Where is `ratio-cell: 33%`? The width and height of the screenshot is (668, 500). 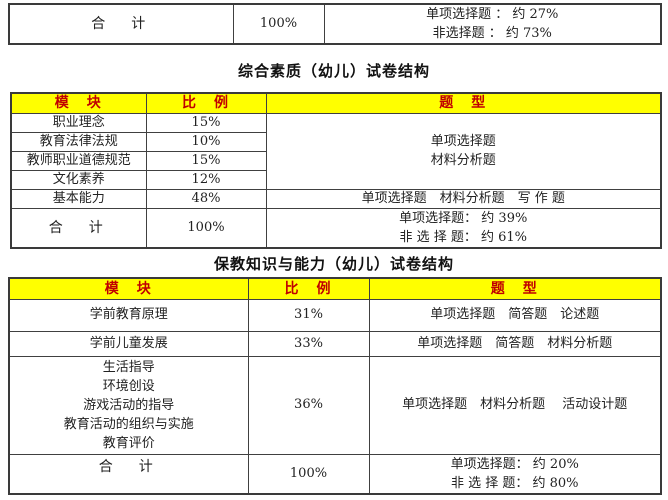
ratio-cell: 33% is located at coordinates (308, 343).